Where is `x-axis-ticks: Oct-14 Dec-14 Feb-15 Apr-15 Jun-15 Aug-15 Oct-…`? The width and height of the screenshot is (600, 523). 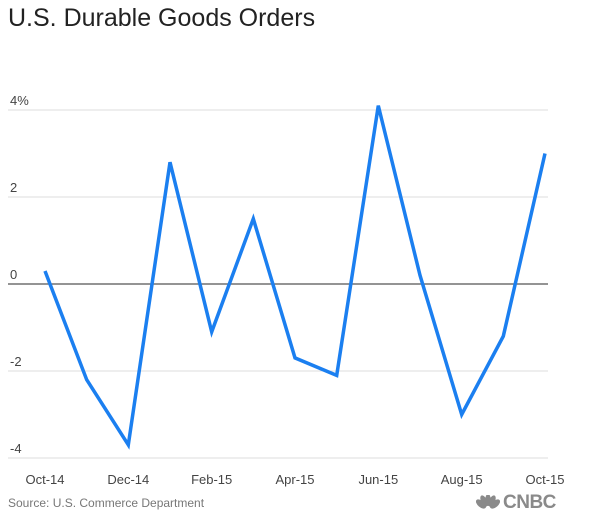
x-axis-ticks: Oct-14 Dec-14 Feb-15 Apr-15 Jun-15 Aug-15 Oct-… is located at coordinates (294, 479).